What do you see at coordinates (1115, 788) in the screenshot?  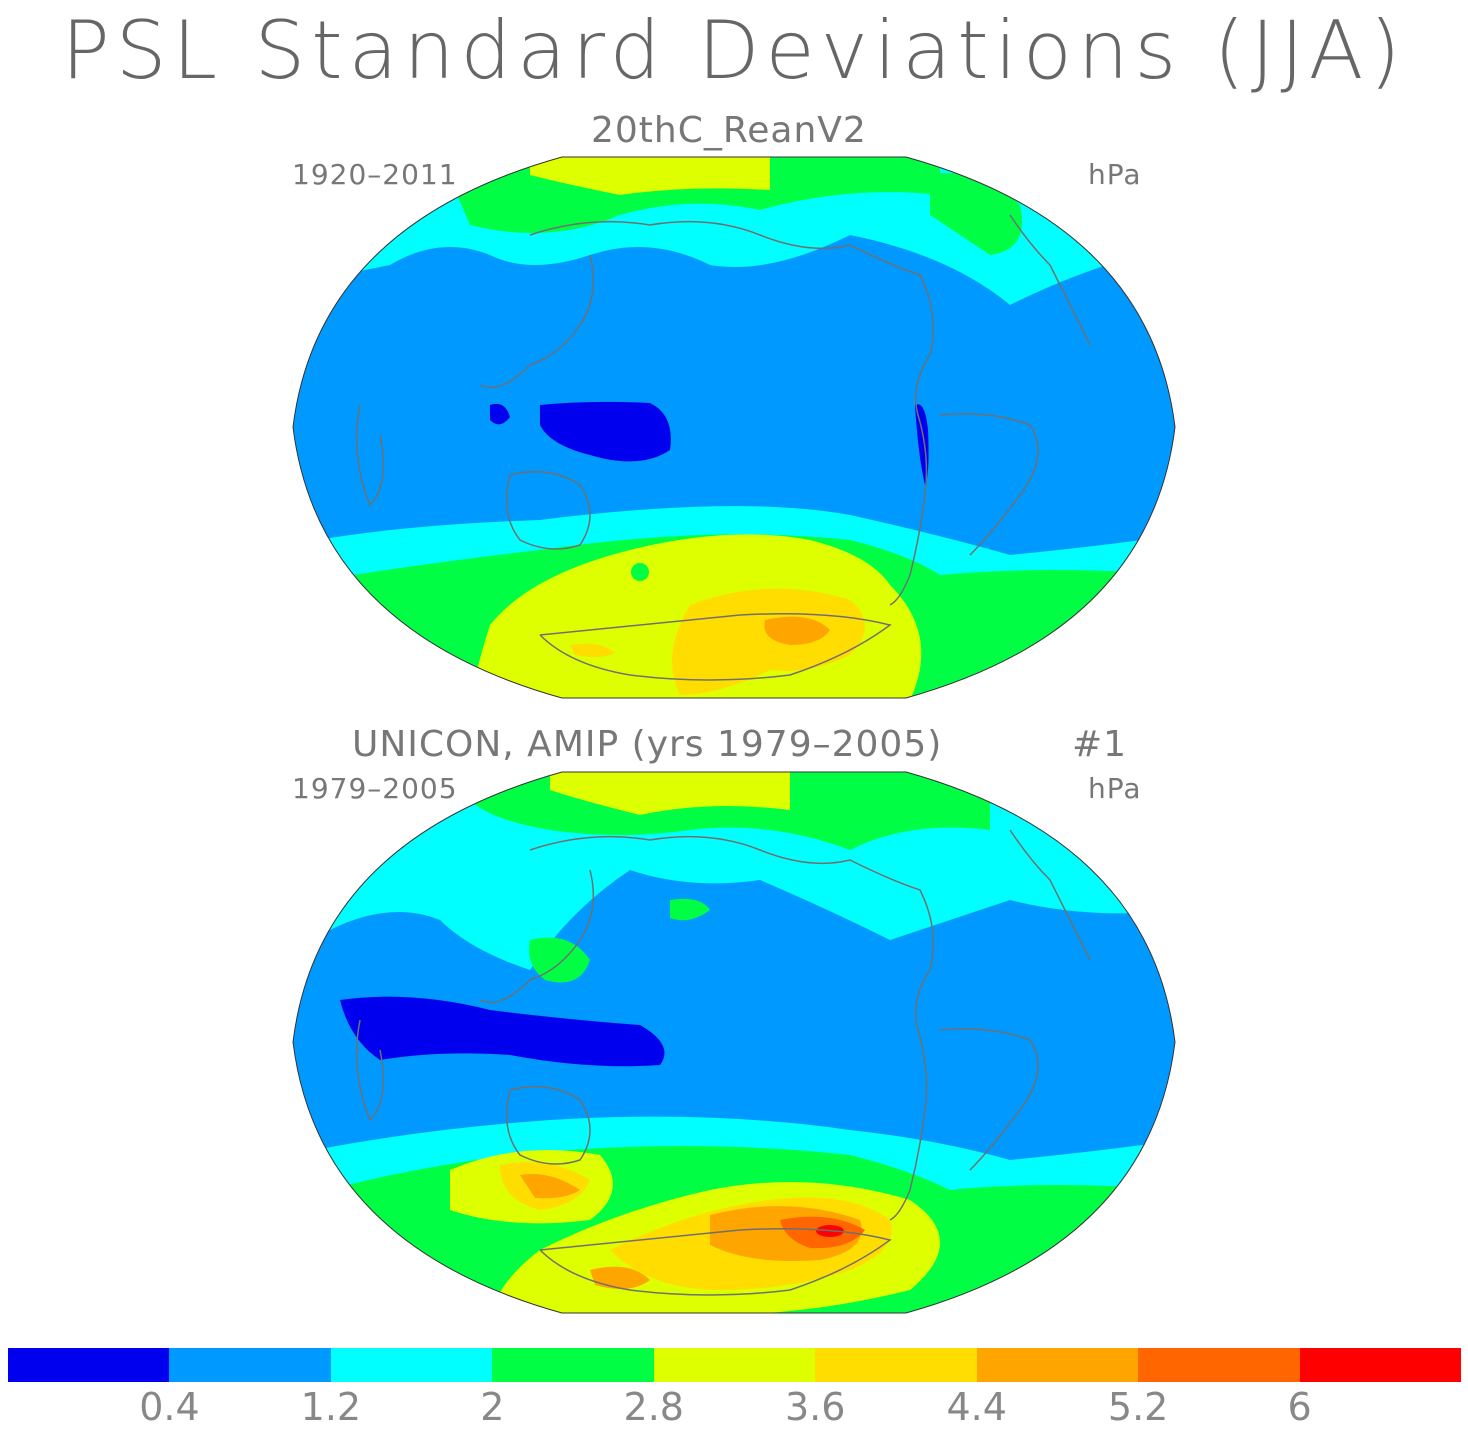 I see `panel2-units: hPa` at bounding box center [1115, 788].